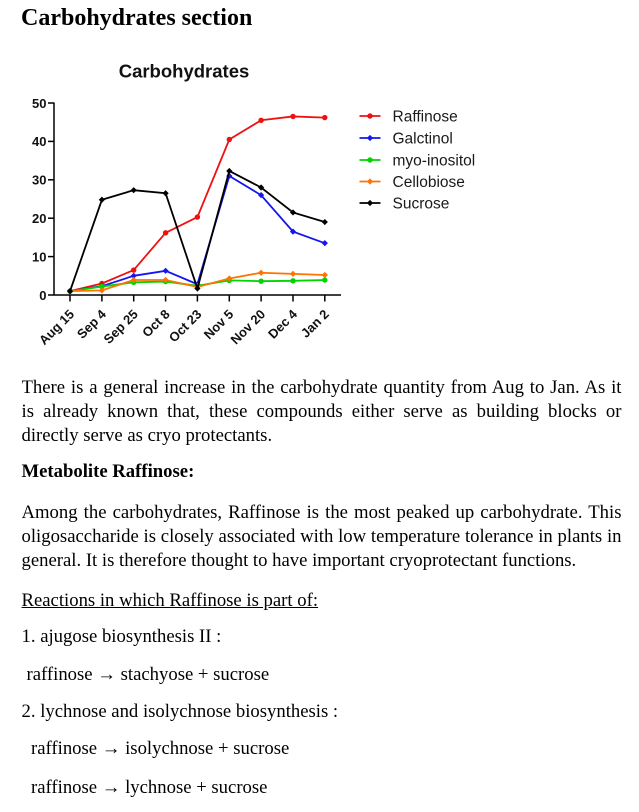 This screenshot has width=639, height=812. I want to click on svg-text: Sucrose, so click(421, 204).